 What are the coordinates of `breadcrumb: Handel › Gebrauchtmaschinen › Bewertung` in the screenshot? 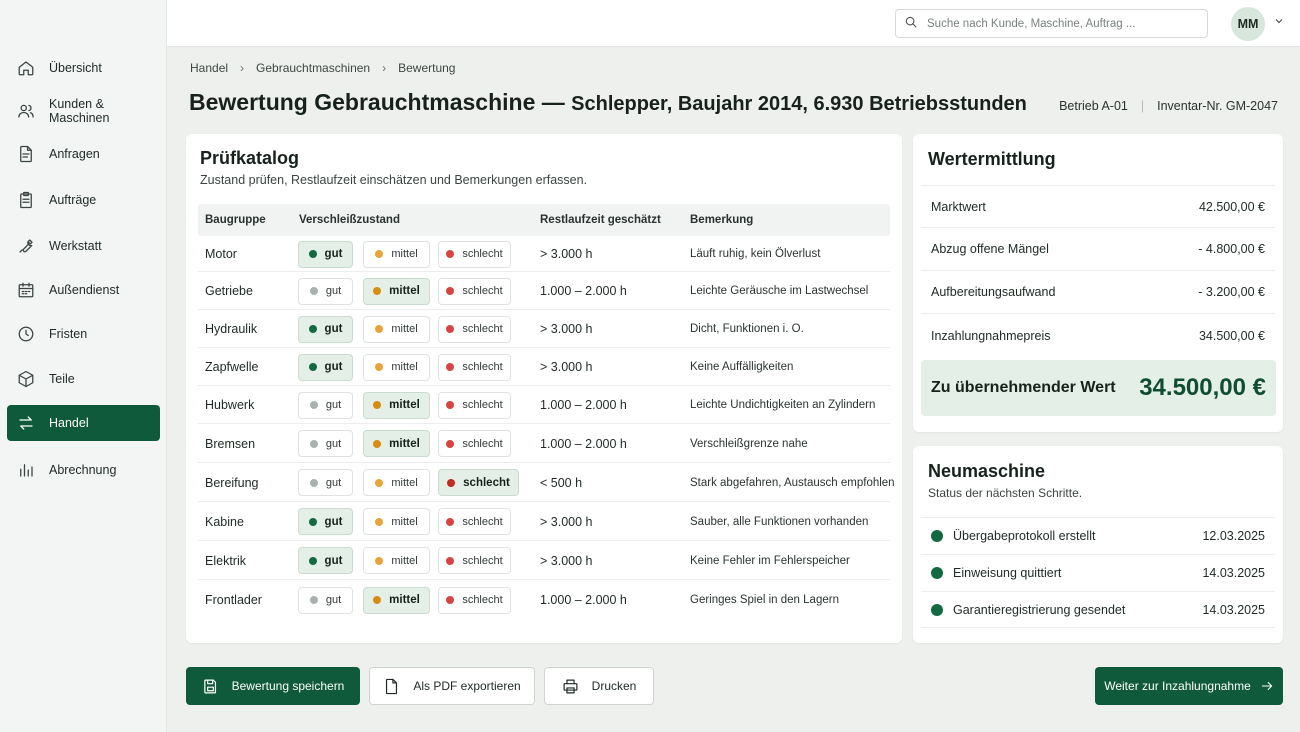 It's located at (322, 68).